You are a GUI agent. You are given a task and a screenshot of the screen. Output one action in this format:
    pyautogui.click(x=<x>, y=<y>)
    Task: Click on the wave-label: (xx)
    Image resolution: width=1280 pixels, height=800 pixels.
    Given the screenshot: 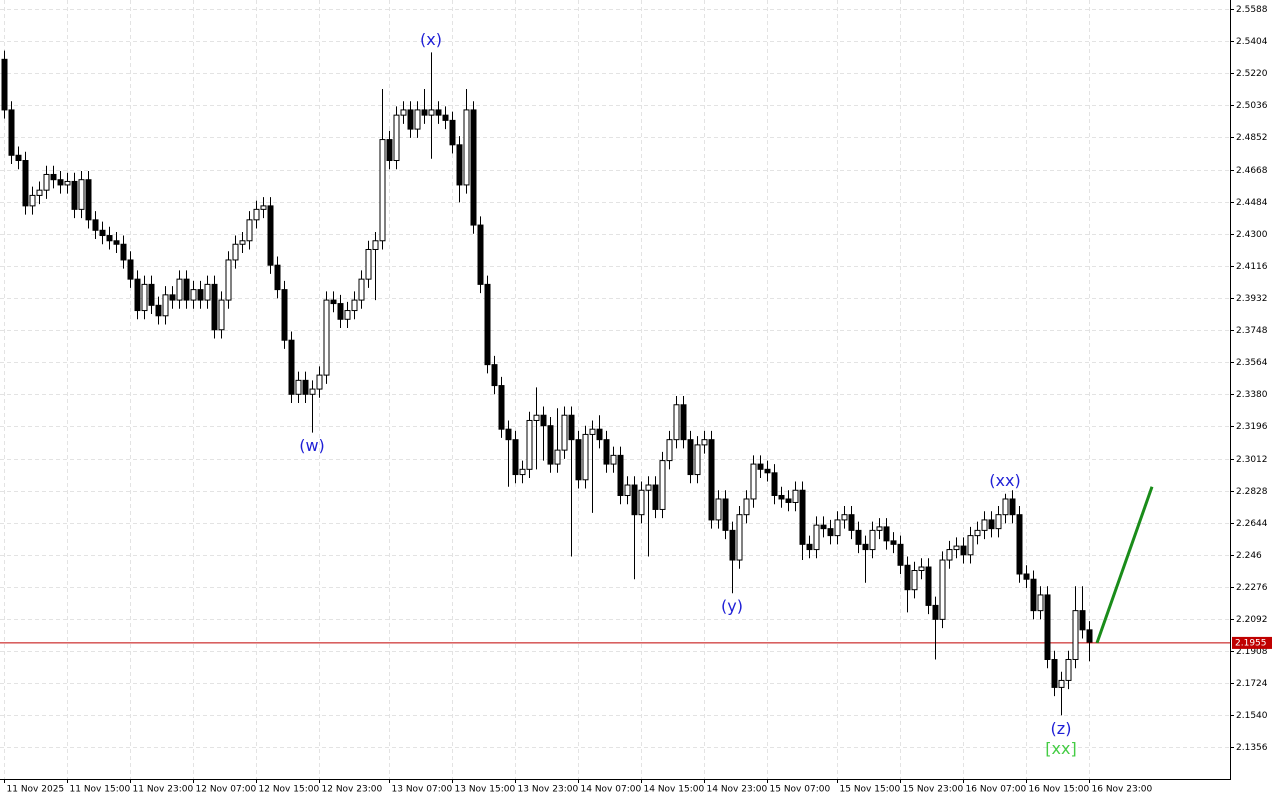 What is the action you would take?
    pyautogui.click(x=1004, y=480)
    